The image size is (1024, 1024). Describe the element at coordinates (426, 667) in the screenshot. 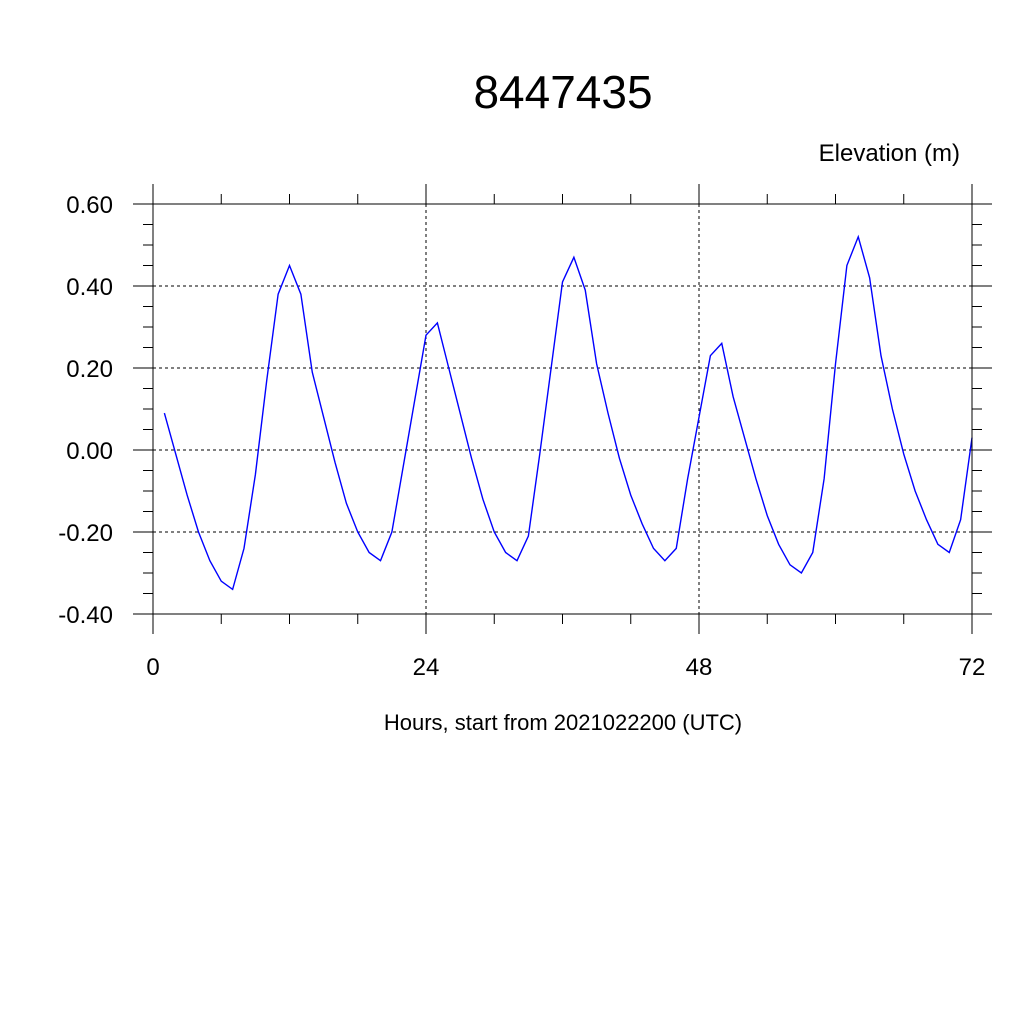

I see `x-tick-label: 24` at that location.